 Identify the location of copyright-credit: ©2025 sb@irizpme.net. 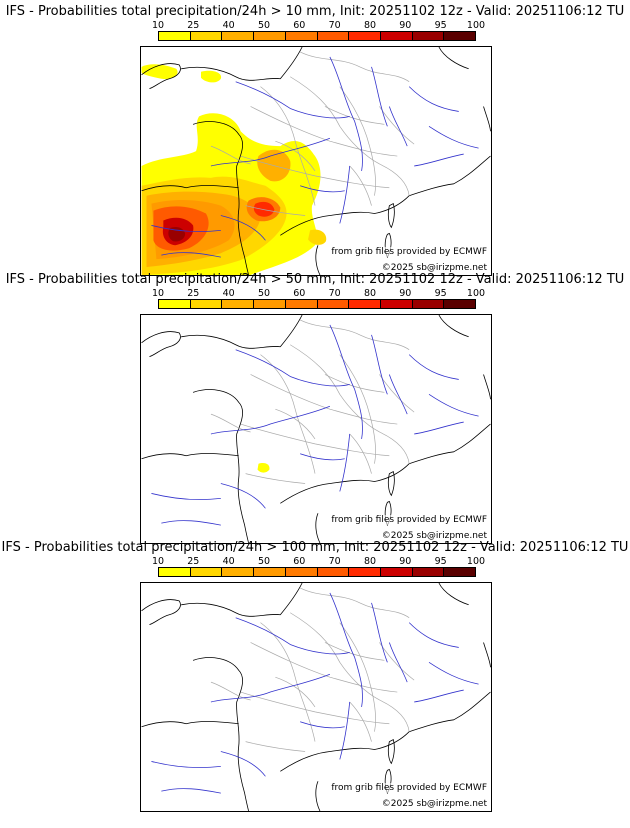
(434, 536).